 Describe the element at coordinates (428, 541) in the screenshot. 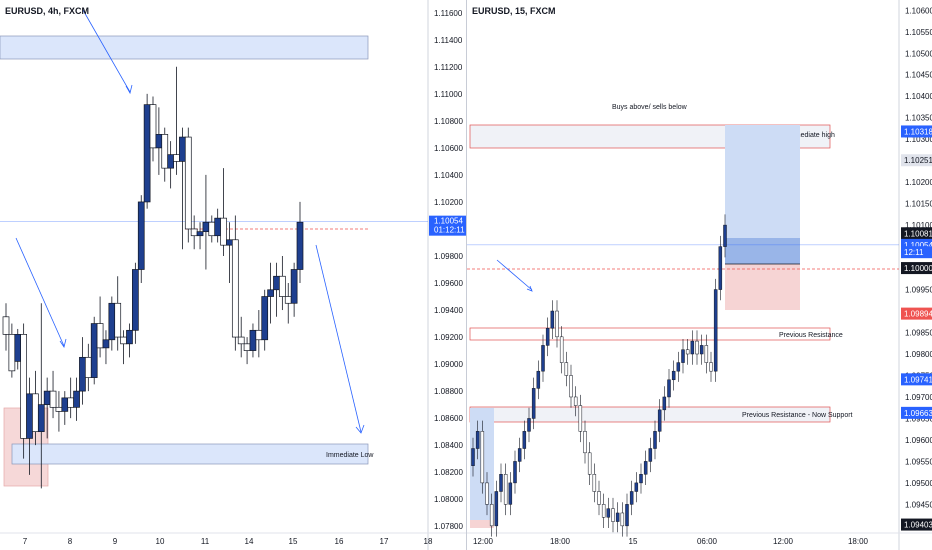

I see `time-tick-label: 18` at that location.